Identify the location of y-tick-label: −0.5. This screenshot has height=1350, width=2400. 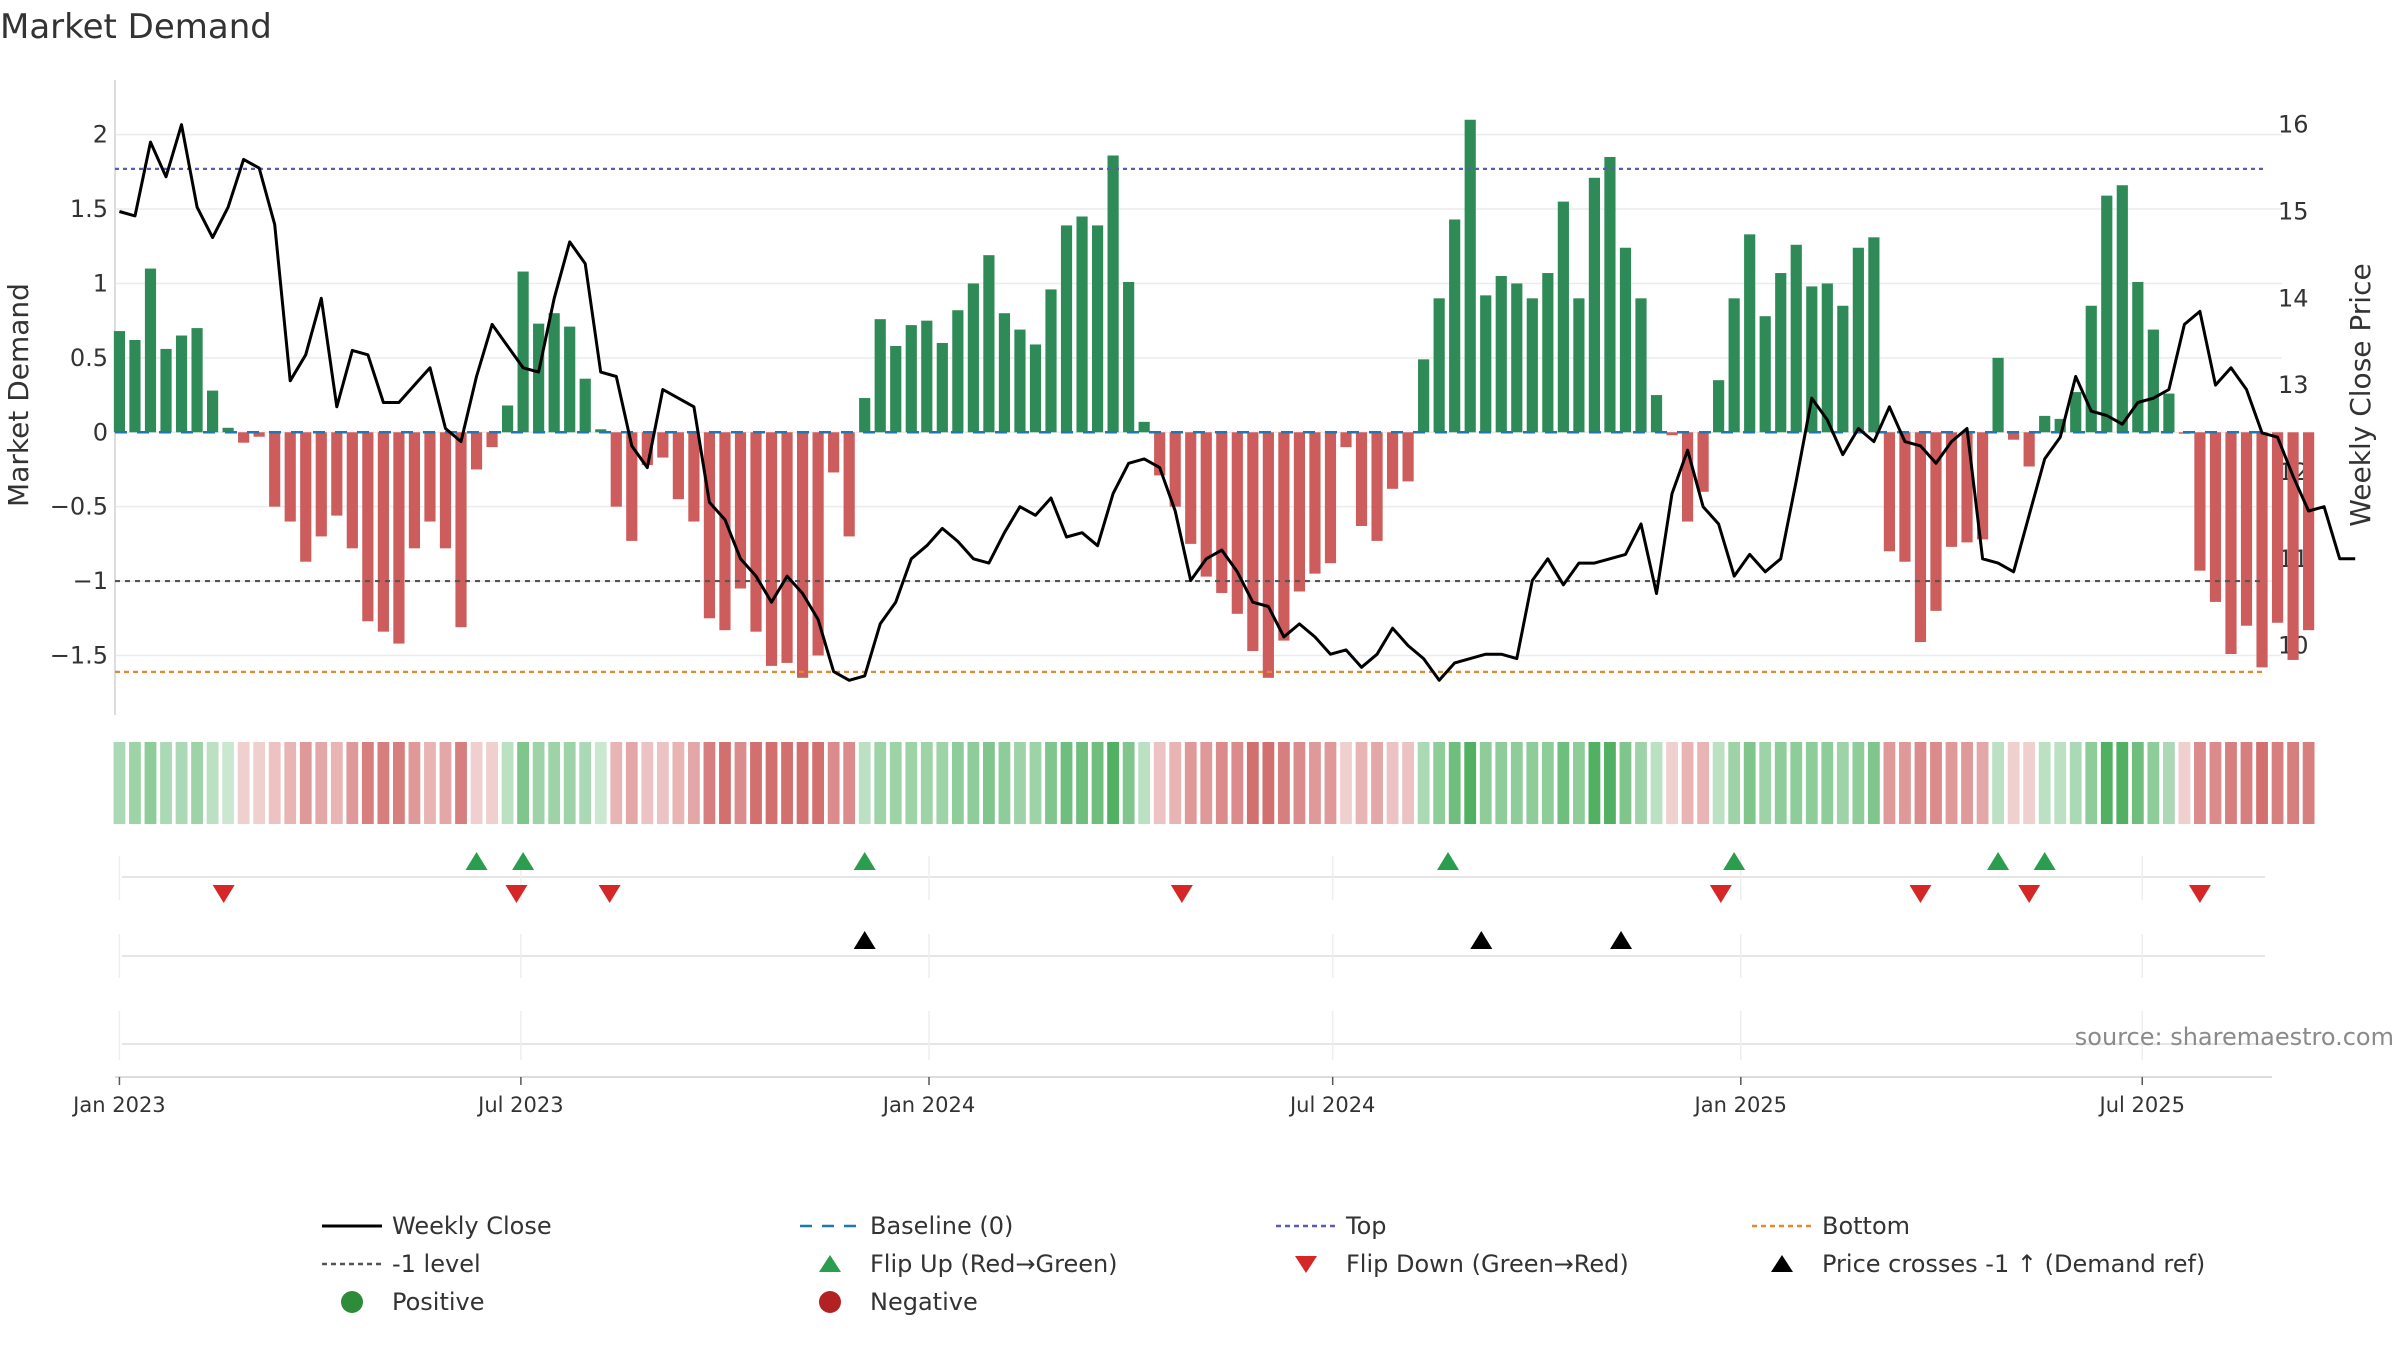
(79, 507).